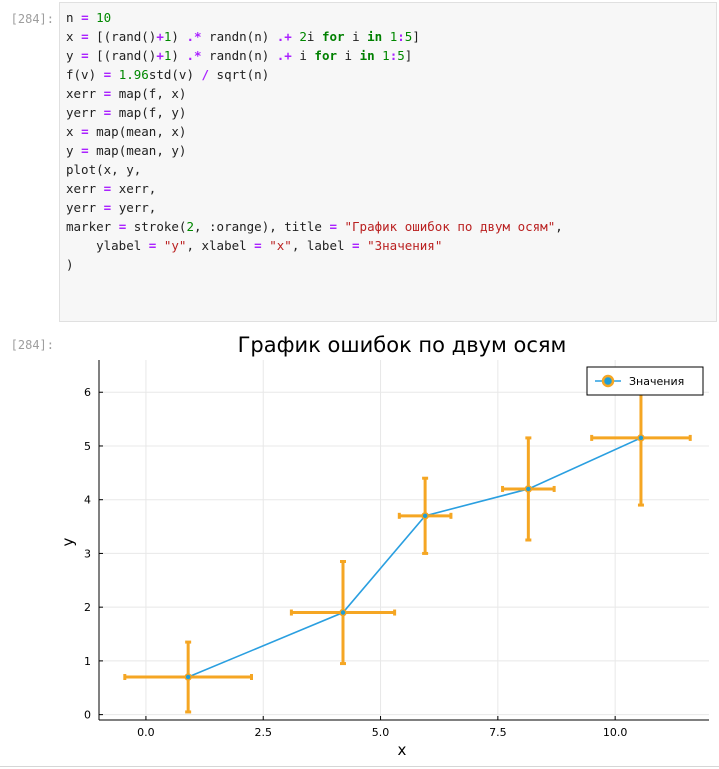 This screenshot has height=769, width=719. I want to click on code-token: /, so click(205, 74).